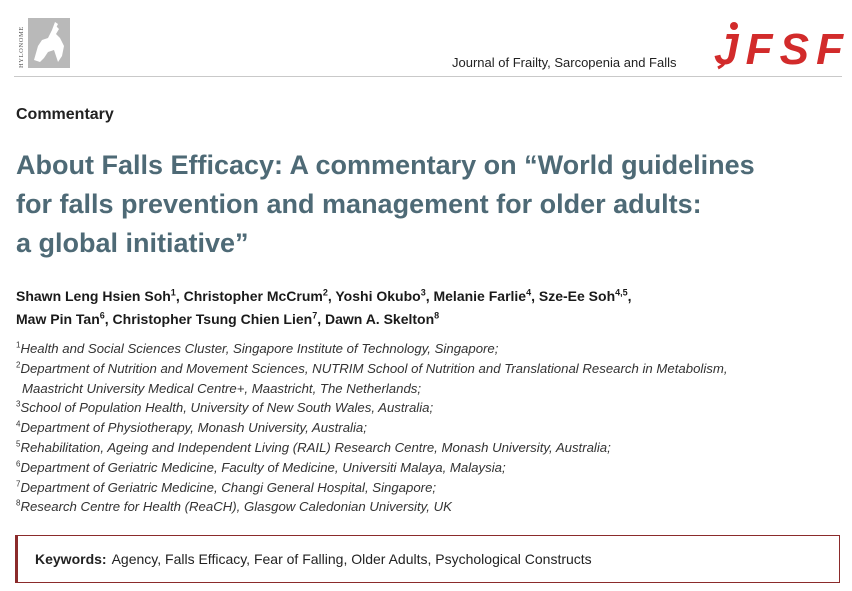  I want to click on author-affiliation-ref: 7, so click(315, 315).